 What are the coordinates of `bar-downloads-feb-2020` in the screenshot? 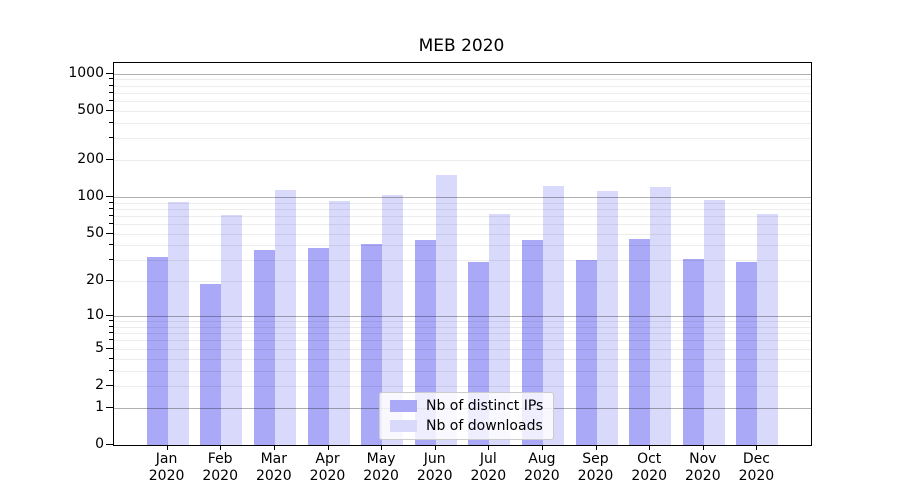 It's located at (232, 330).